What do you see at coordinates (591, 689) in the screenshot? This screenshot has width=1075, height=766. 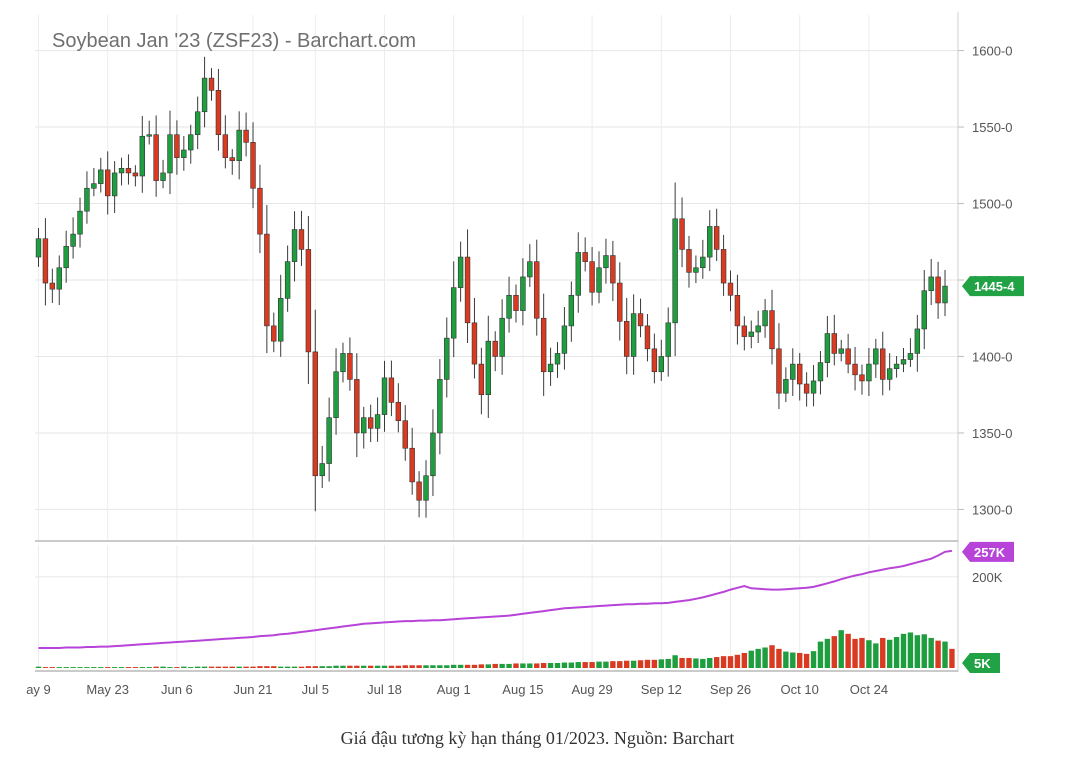 I see `date-tick-label: Aug 29` at bounding box center [591, 689].